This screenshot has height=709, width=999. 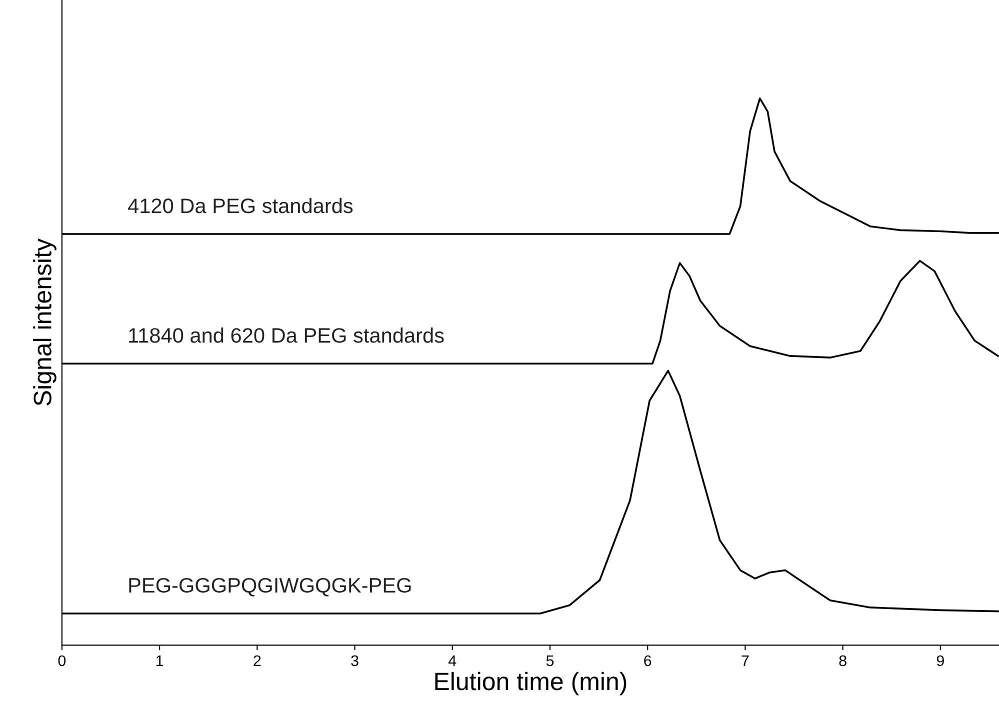 I want to click on x-tick-label: 4, so click(x=452, y=660).